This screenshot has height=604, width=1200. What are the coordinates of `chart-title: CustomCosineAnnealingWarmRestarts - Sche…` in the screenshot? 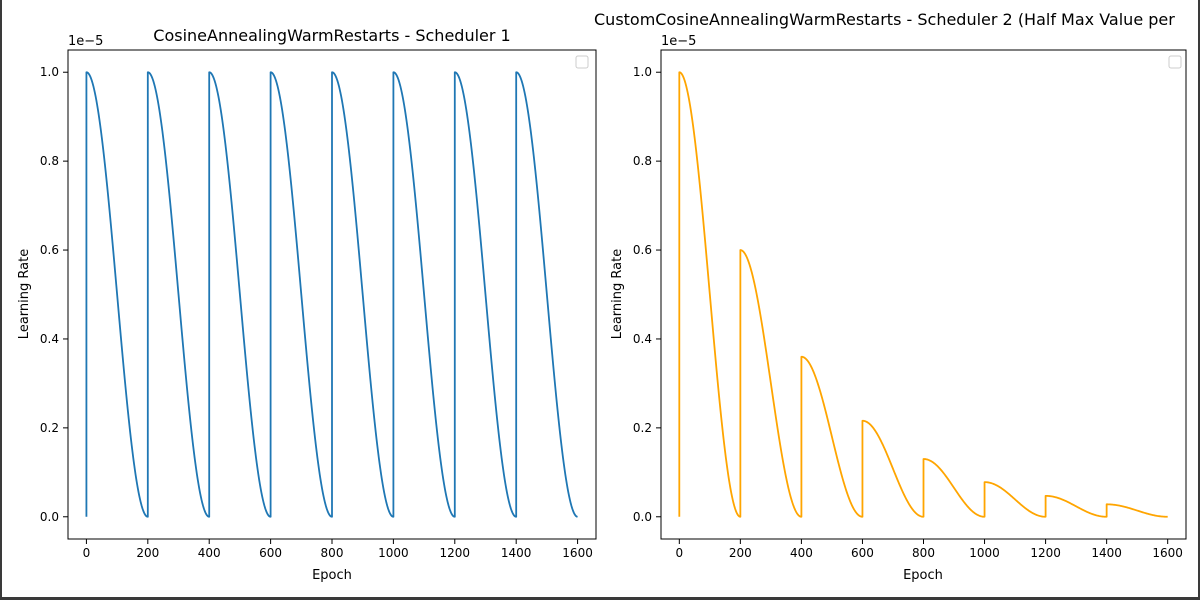 It's located at (884, 19).